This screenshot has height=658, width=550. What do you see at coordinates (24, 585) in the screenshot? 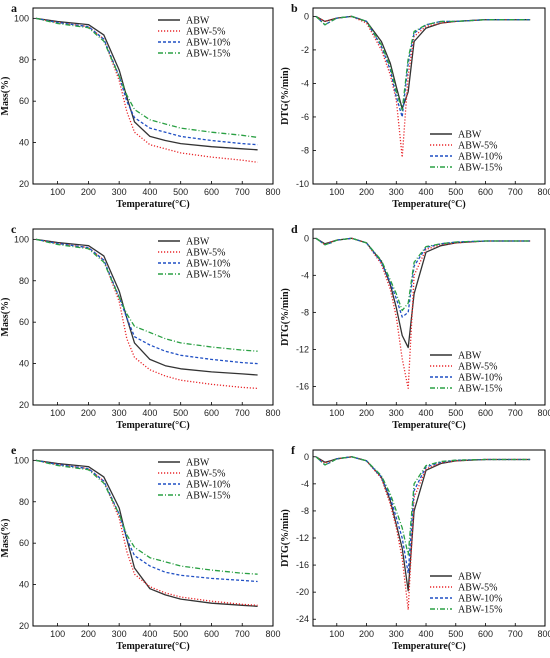
I see `y-tick-label: 40` at bounding box center [24, 585].